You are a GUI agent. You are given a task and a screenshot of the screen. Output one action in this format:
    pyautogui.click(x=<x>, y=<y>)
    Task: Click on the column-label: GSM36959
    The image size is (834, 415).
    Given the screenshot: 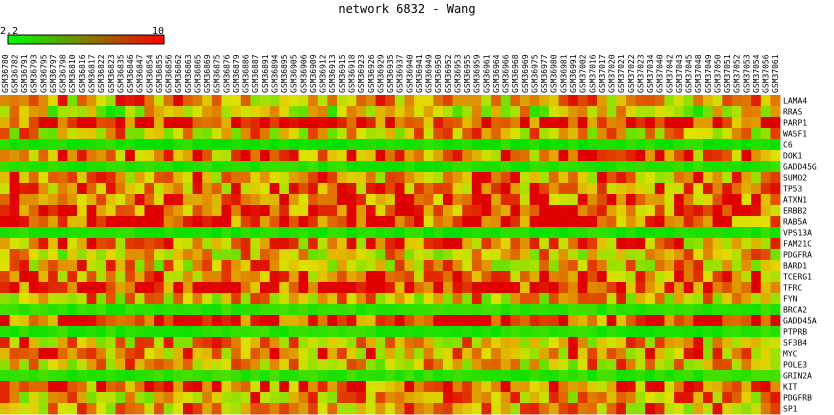 What is the action you would take?
    pyautogui.click(x=477, y=73)
    